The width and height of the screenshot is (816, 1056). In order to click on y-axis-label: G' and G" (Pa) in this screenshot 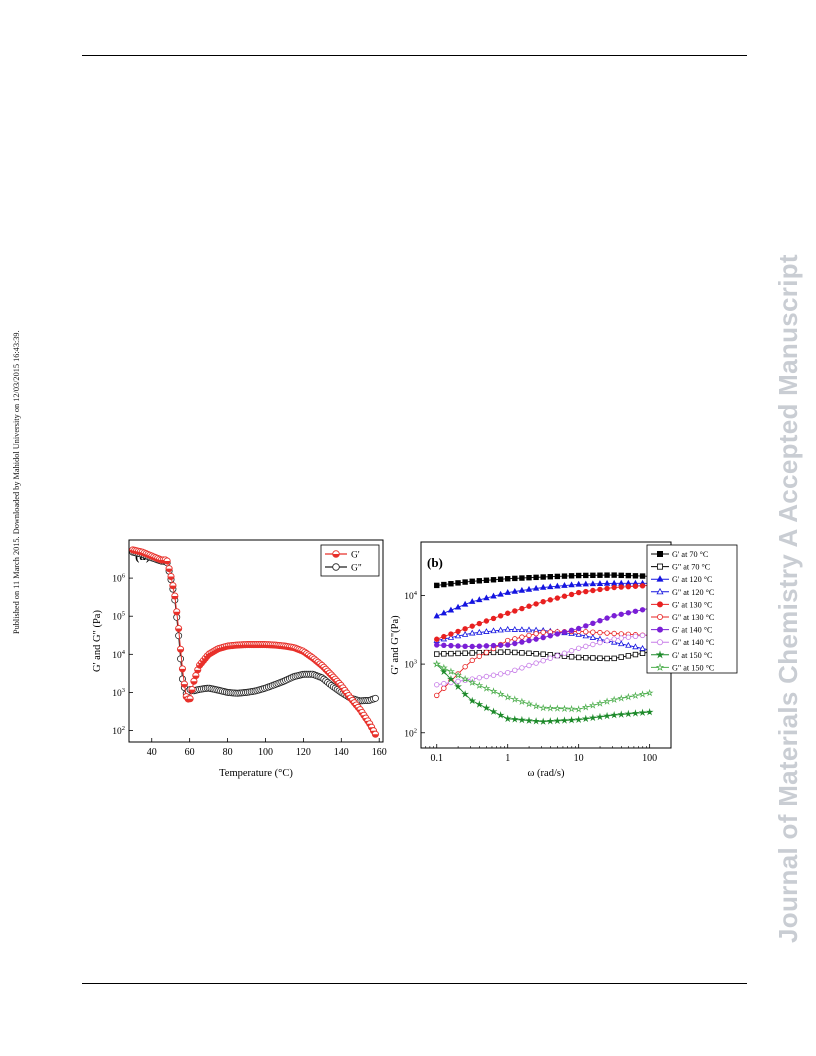, I will do `click(97, 641)`.